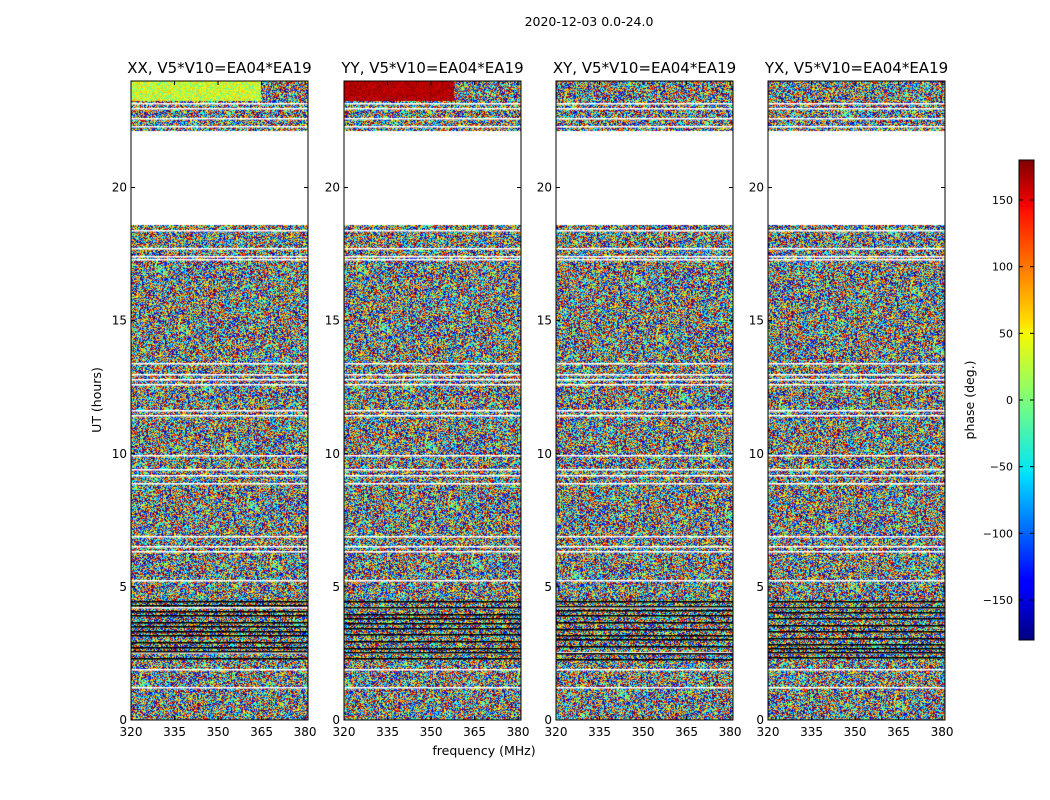 This screenshot has height=800, width=1050. I want to click on figure-suptitle: 2020-12-03 0.0-24.0, so click(589, 21).